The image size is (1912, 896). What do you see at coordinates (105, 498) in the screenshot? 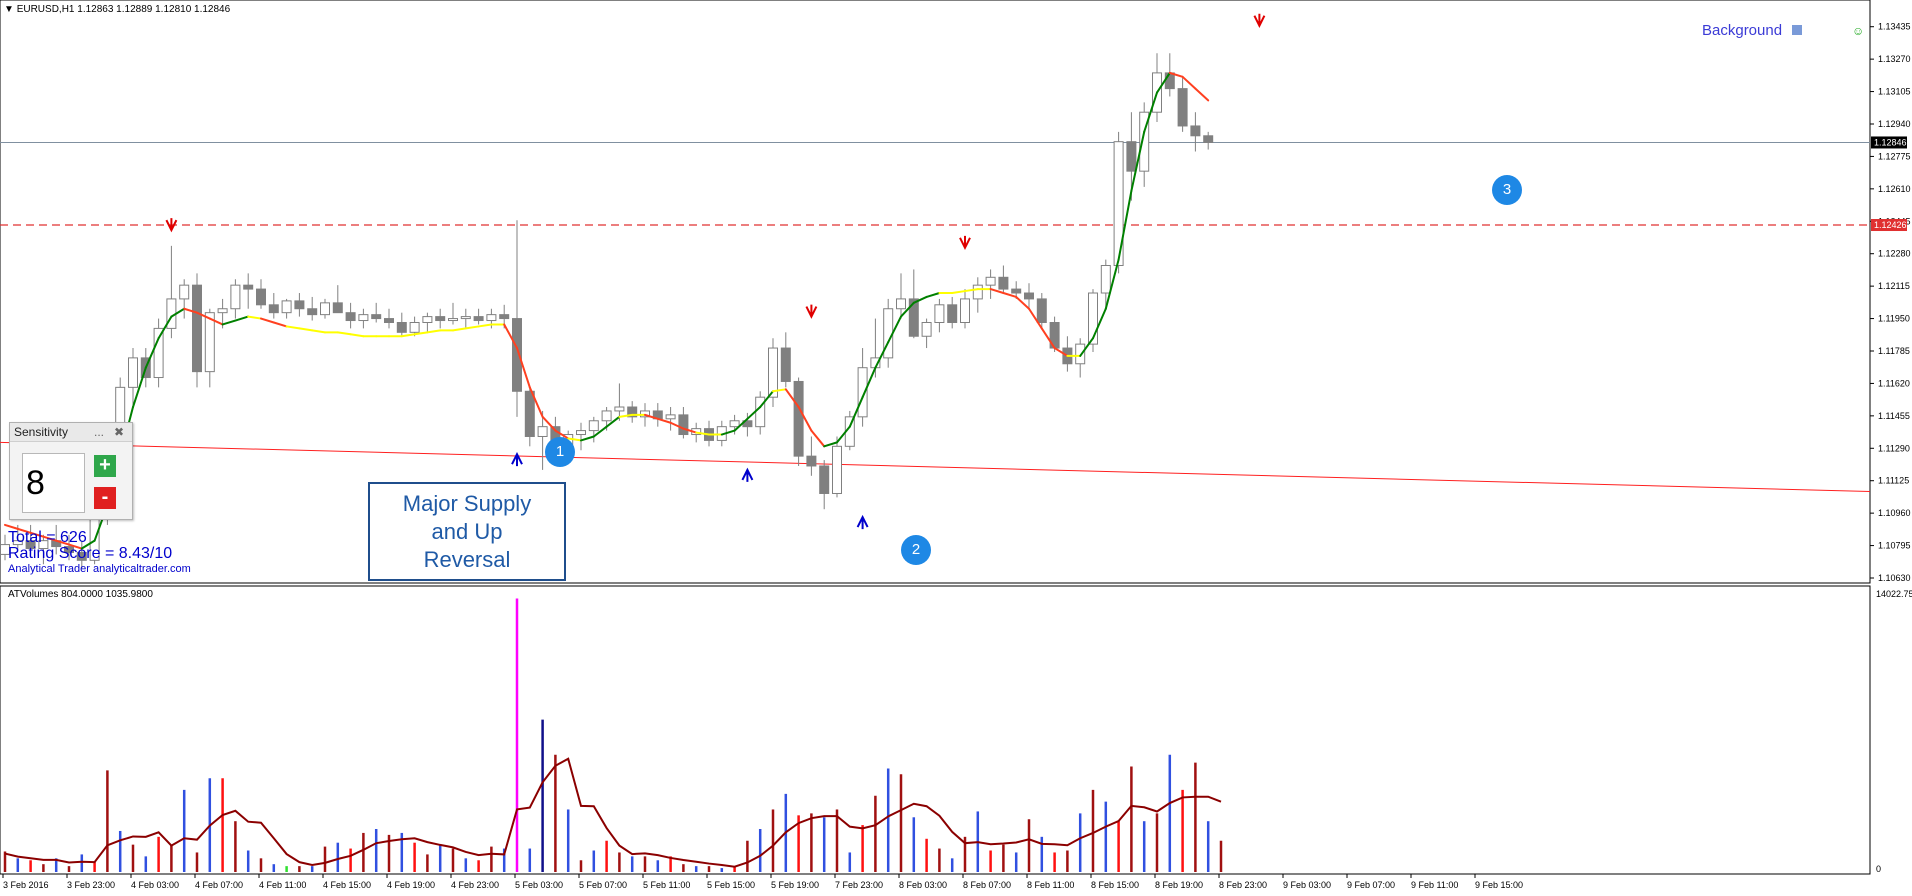
I see `decrease-button: -` at bounding box center [105, 498].